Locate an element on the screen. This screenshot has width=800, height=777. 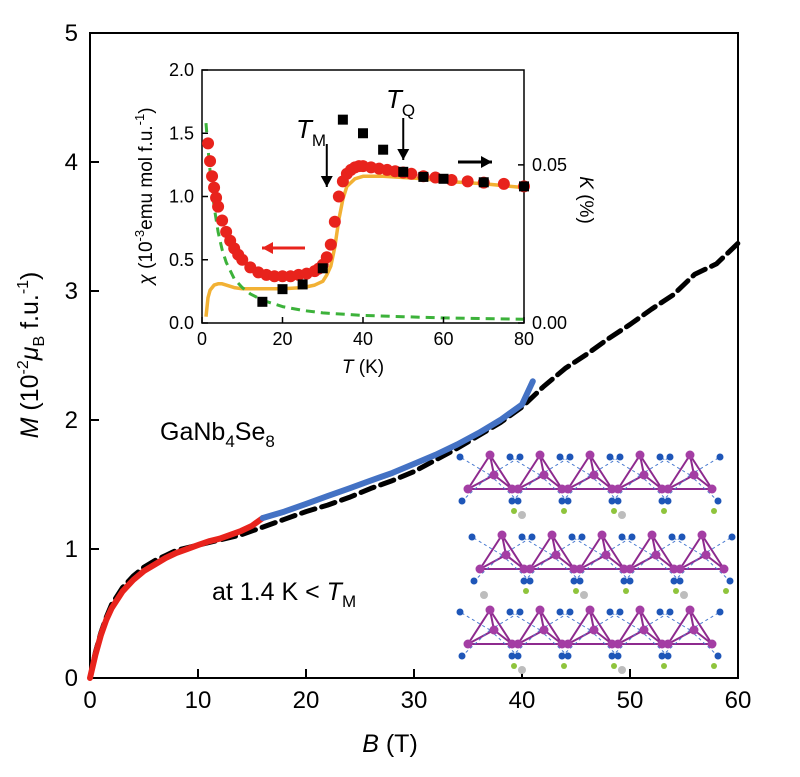
main-y-tick-label: 1 is located at coordinates (71, 549).